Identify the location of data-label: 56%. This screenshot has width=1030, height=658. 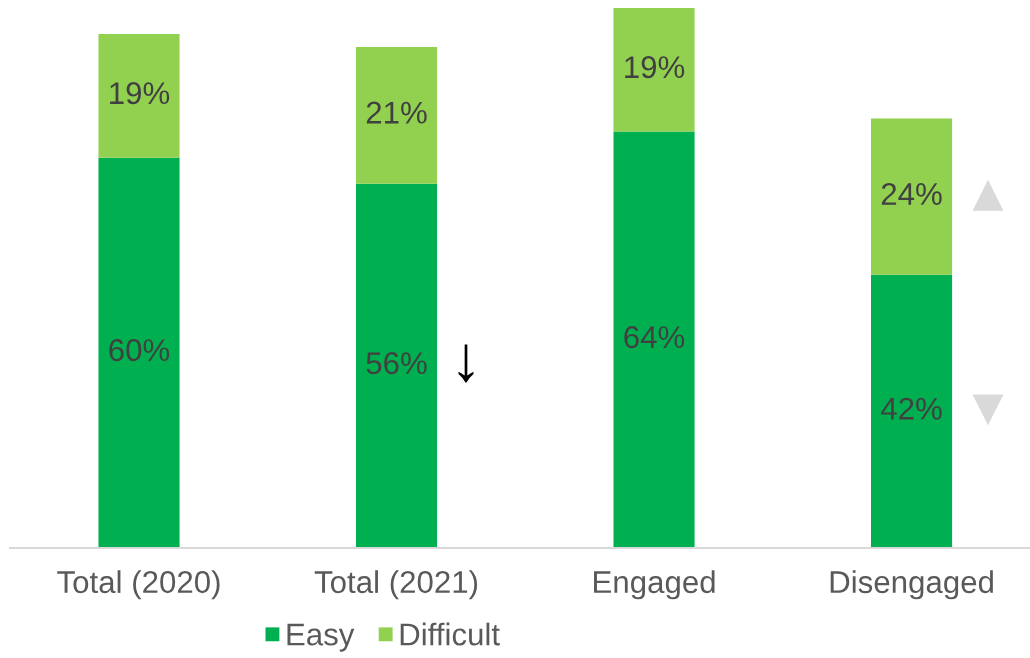
(396, 363).